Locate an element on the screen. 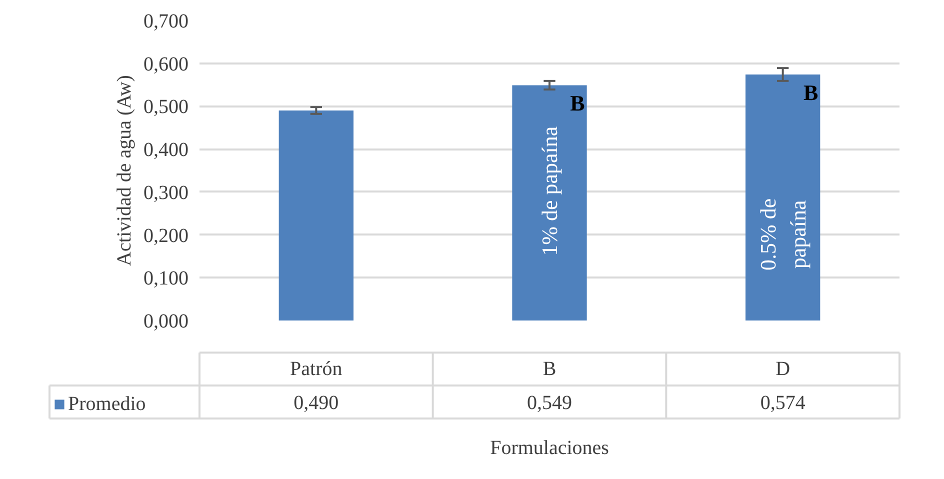 Image resolution: width=944 pixels, height=479 pixels. y-tick-label: 0,400 is located at coordinates (166, 150).